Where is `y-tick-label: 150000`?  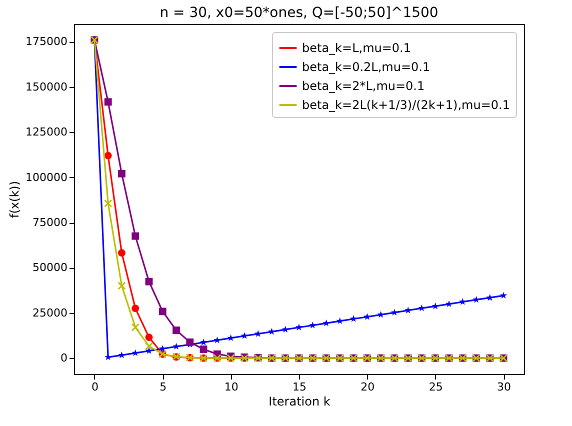
y-tick-label: 150000 is located at coordinates (47, 87).